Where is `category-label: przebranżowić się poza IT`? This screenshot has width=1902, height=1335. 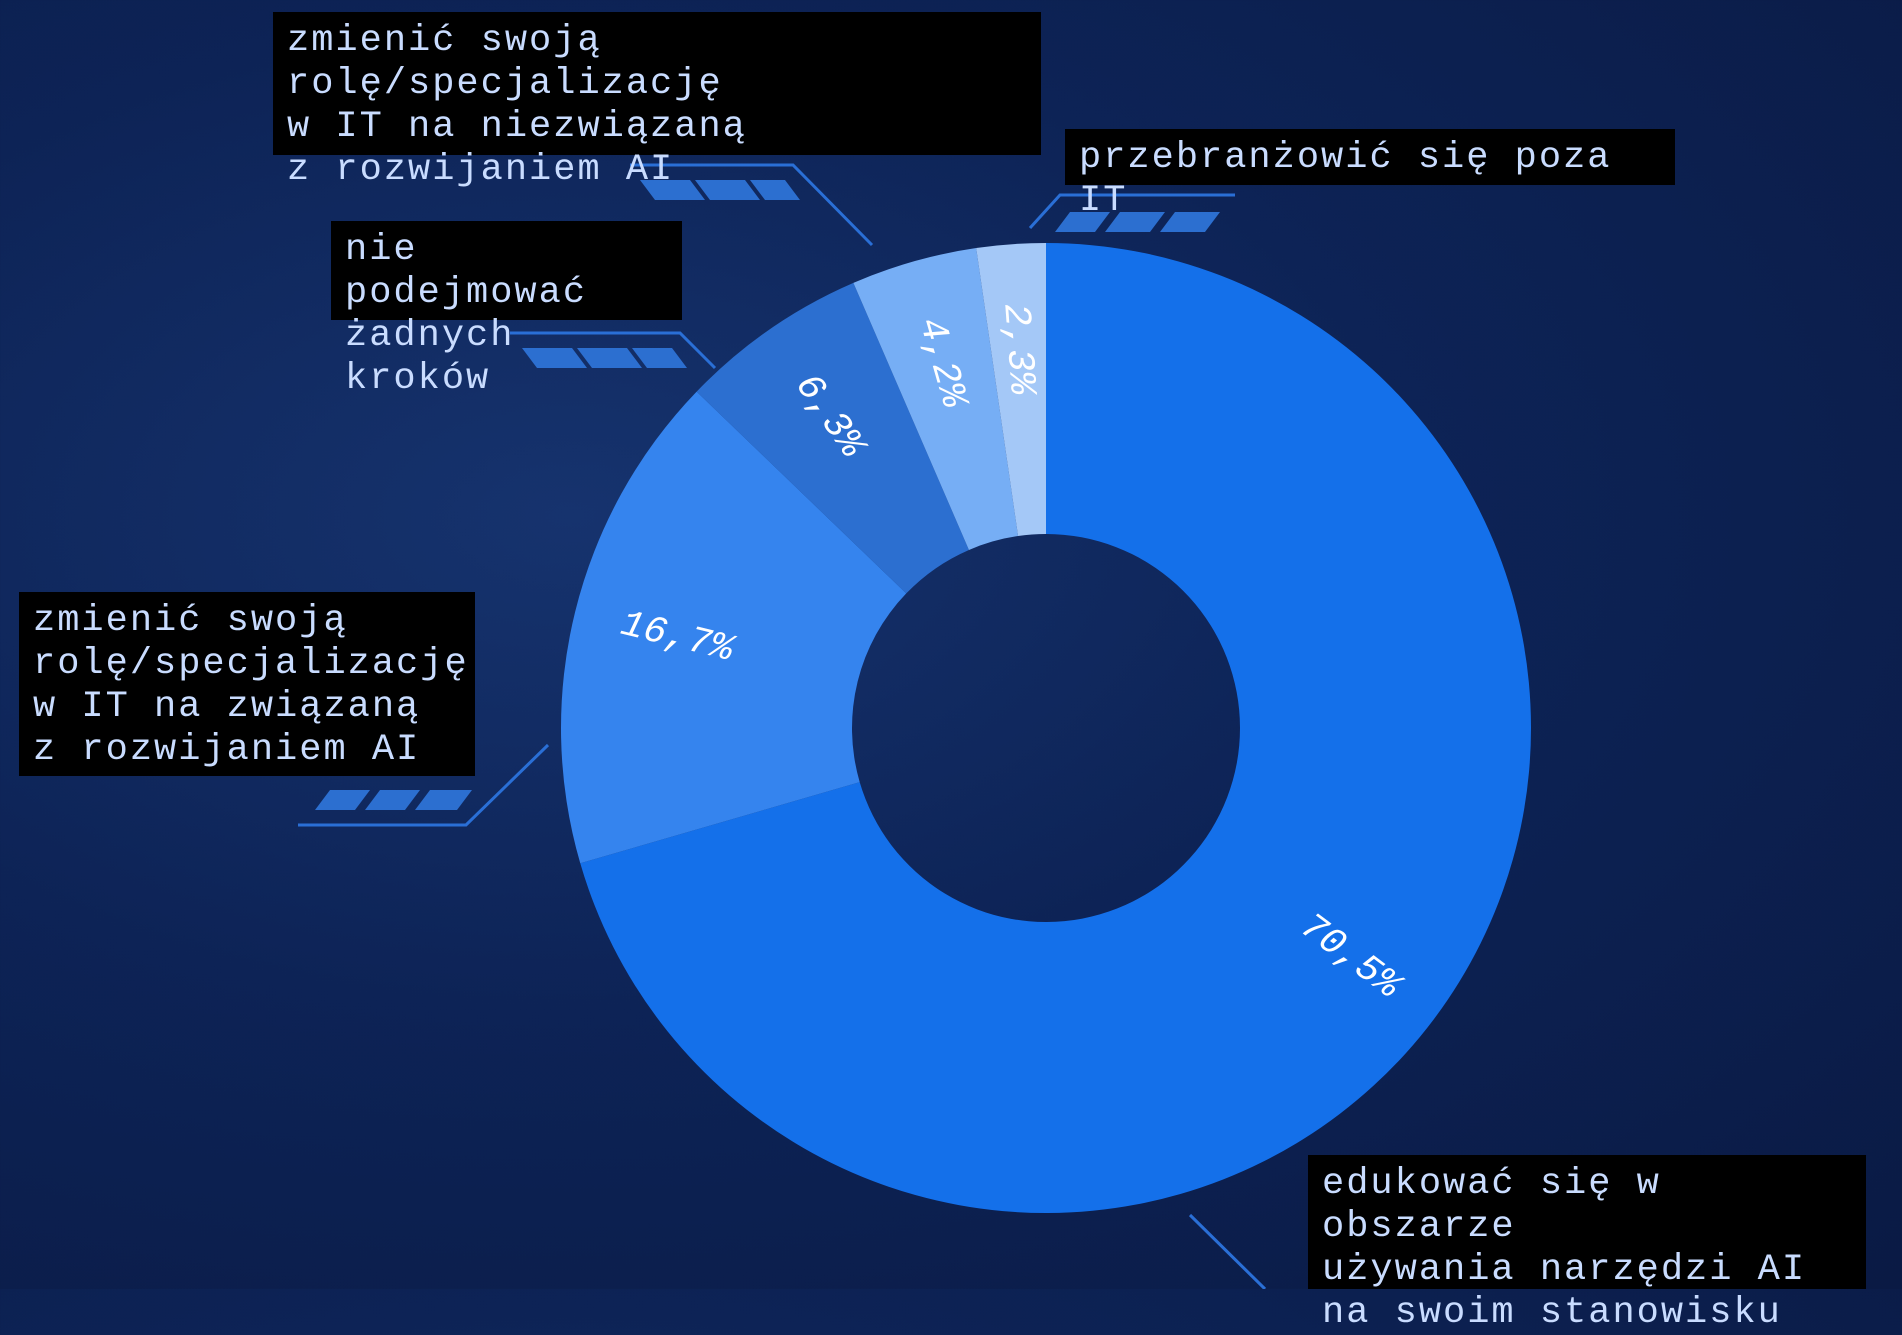 category-label: przebranżowić się poza IT is located at coordinates (1370, 175).